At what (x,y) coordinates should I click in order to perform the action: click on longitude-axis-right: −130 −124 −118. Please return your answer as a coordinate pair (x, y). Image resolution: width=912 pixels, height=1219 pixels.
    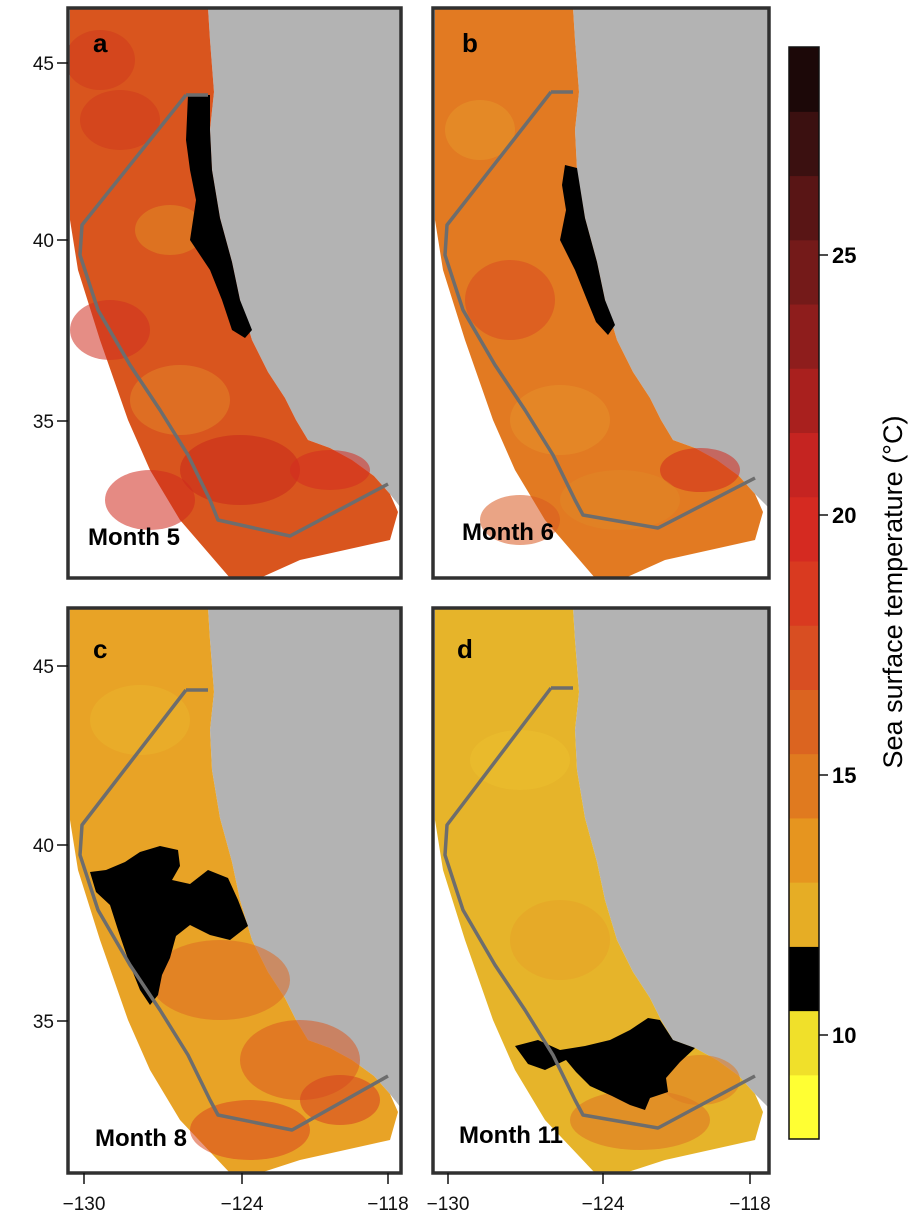
    Looking at the image, I should click on (599, 1194).